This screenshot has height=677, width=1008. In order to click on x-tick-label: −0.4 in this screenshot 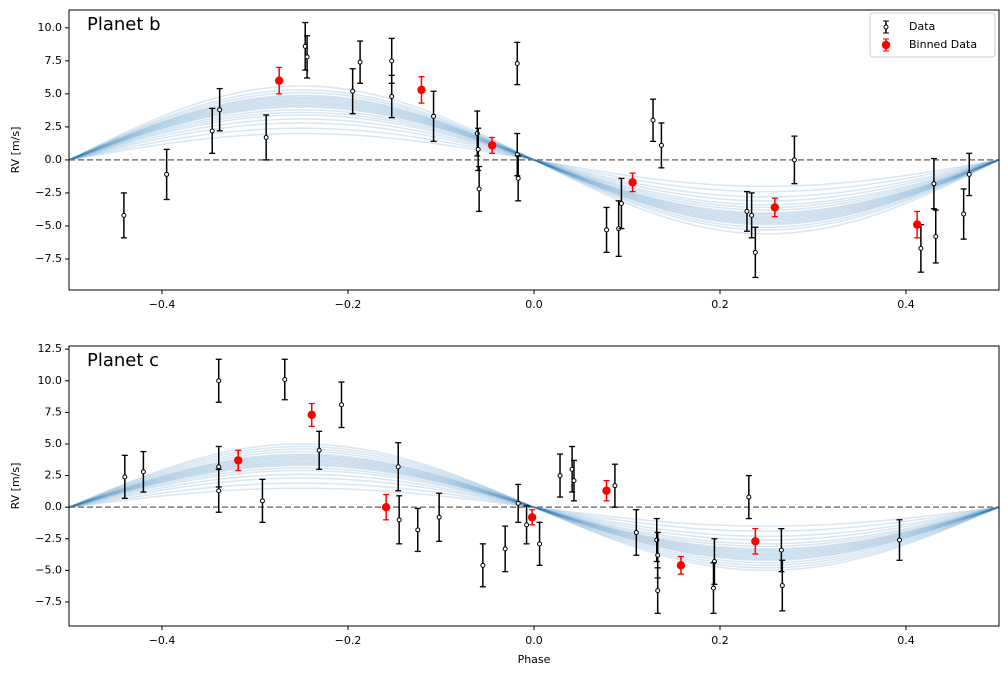, I will do `click(162, 304)`.